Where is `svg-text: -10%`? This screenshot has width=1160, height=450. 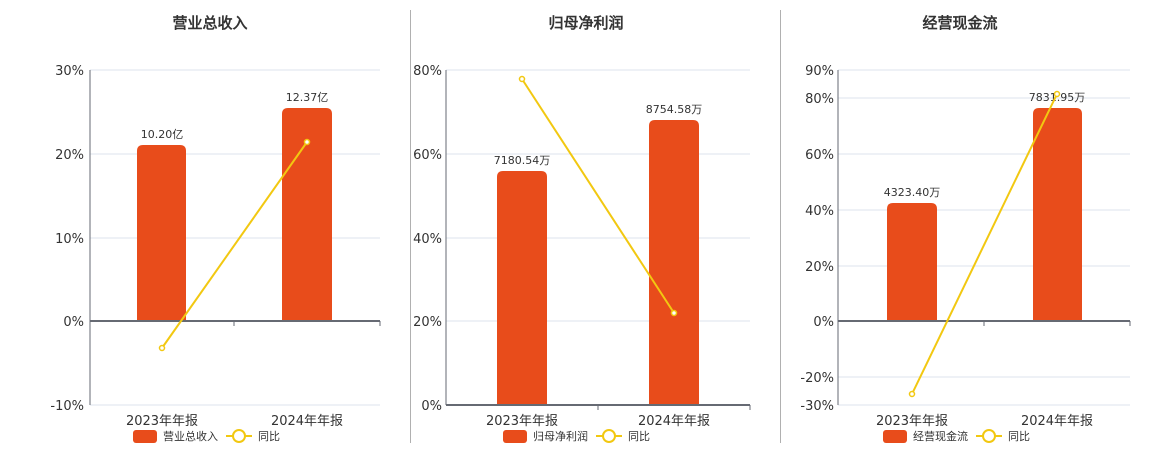 svg-text: -10% is located at coordinates (67, 406).